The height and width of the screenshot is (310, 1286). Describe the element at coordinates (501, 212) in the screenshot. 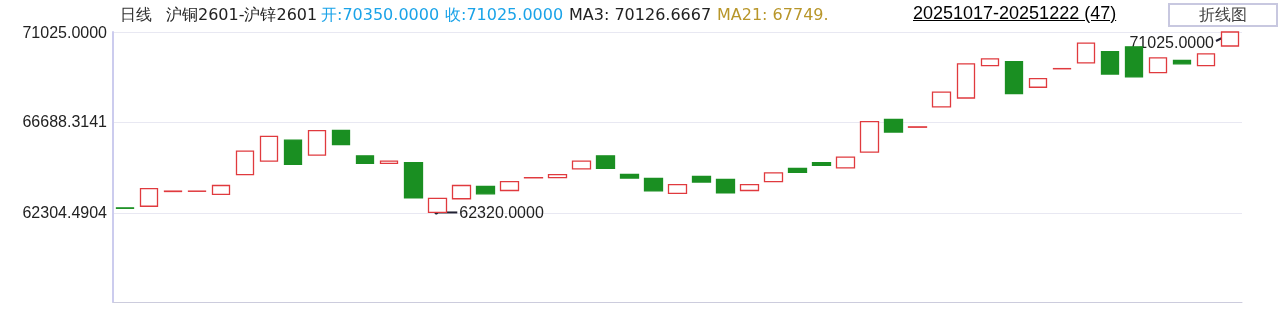

I see `annotation: 62320.0000` at that location.